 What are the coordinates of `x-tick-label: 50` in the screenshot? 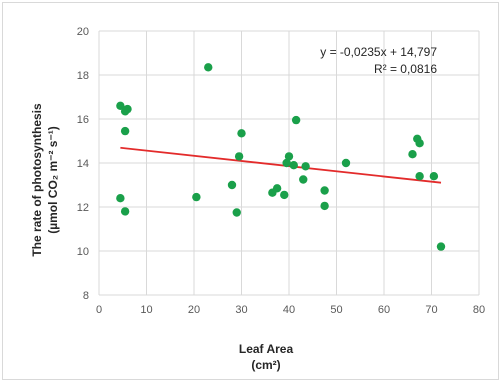 It's located at (336, 310).